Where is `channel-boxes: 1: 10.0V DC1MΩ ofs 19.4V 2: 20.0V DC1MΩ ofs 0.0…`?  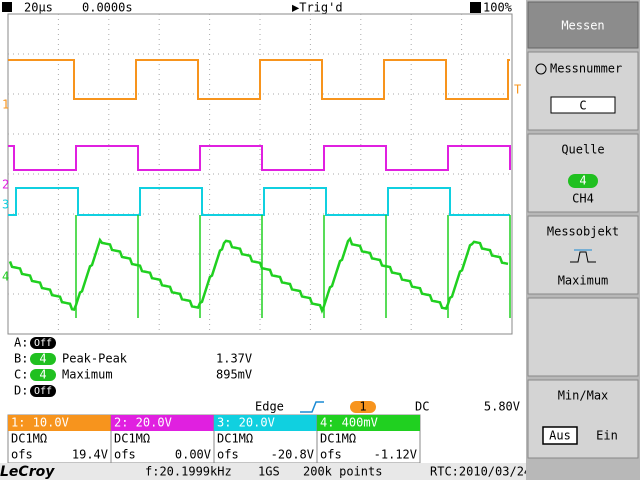
channel-boxes: 1: 10.0V DC1MΩ ofs 19.4V 2: 20.0V DC1MΩ ofs 0.0… is located at coordinates (214, 439).